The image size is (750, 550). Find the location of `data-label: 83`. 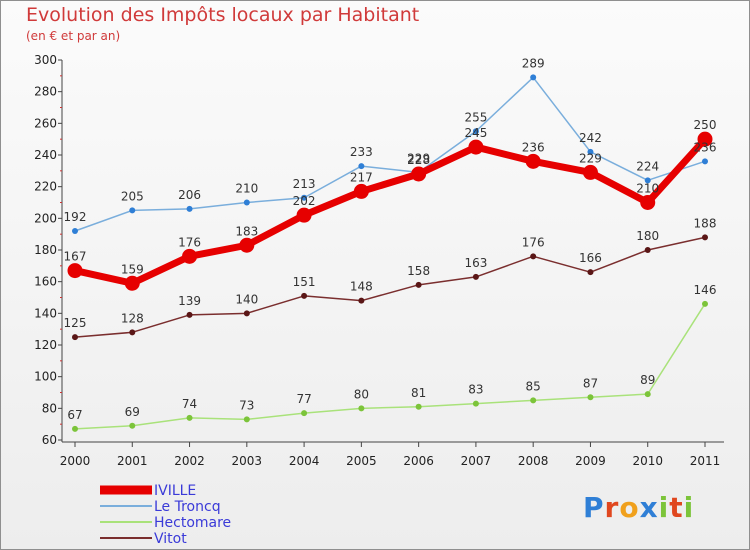

data-label: 83 is located at coordinates (475, 390).